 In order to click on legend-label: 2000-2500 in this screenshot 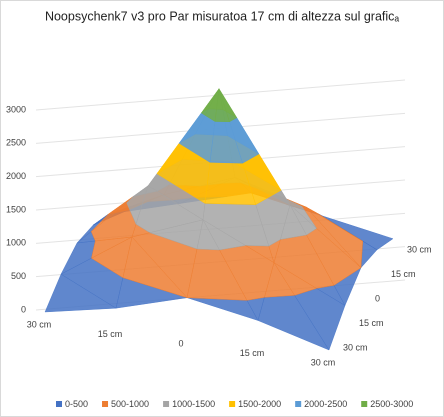, I will do `click(325, 404)`.